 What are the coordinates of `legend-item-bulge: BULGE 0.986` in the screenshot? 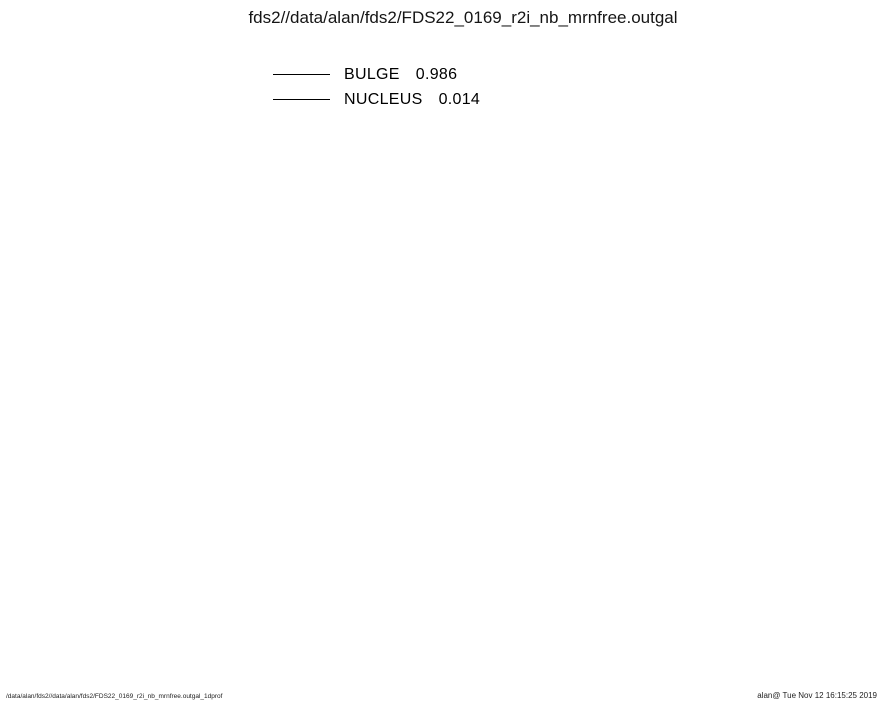 It's located at (376, 74).